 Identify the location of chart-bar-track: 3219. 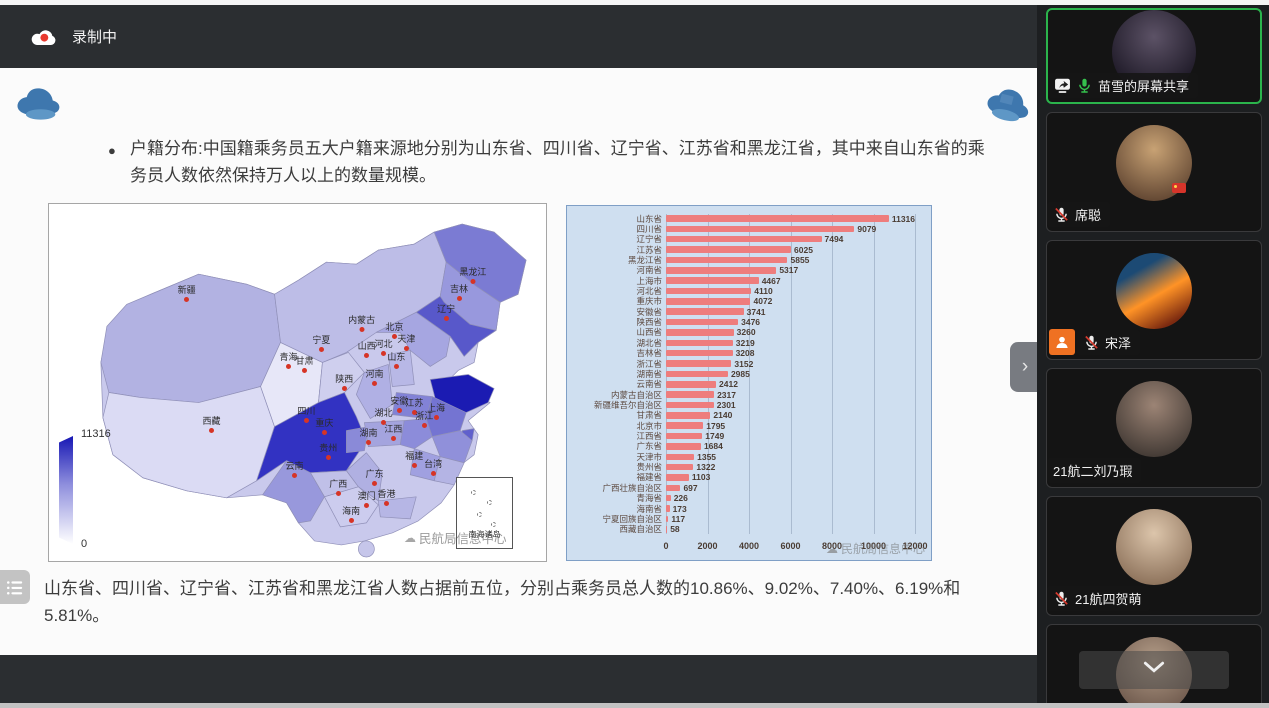
(790, 343).